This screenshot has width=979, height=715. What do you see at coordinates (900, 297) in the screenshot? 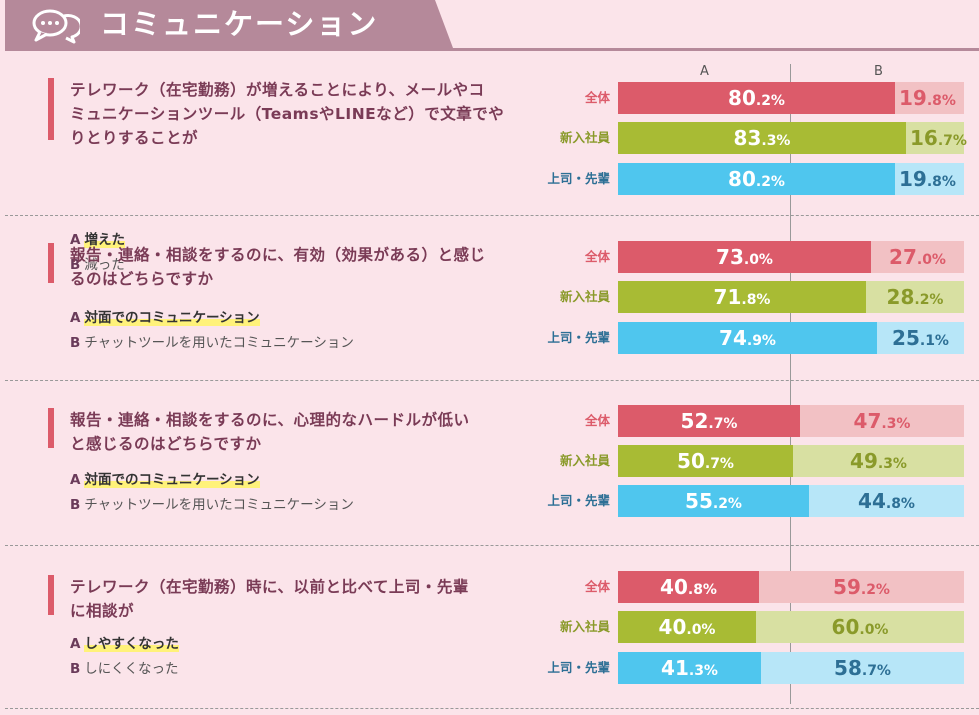
I see `value-integer: 28` at bounding box center [900, 297].